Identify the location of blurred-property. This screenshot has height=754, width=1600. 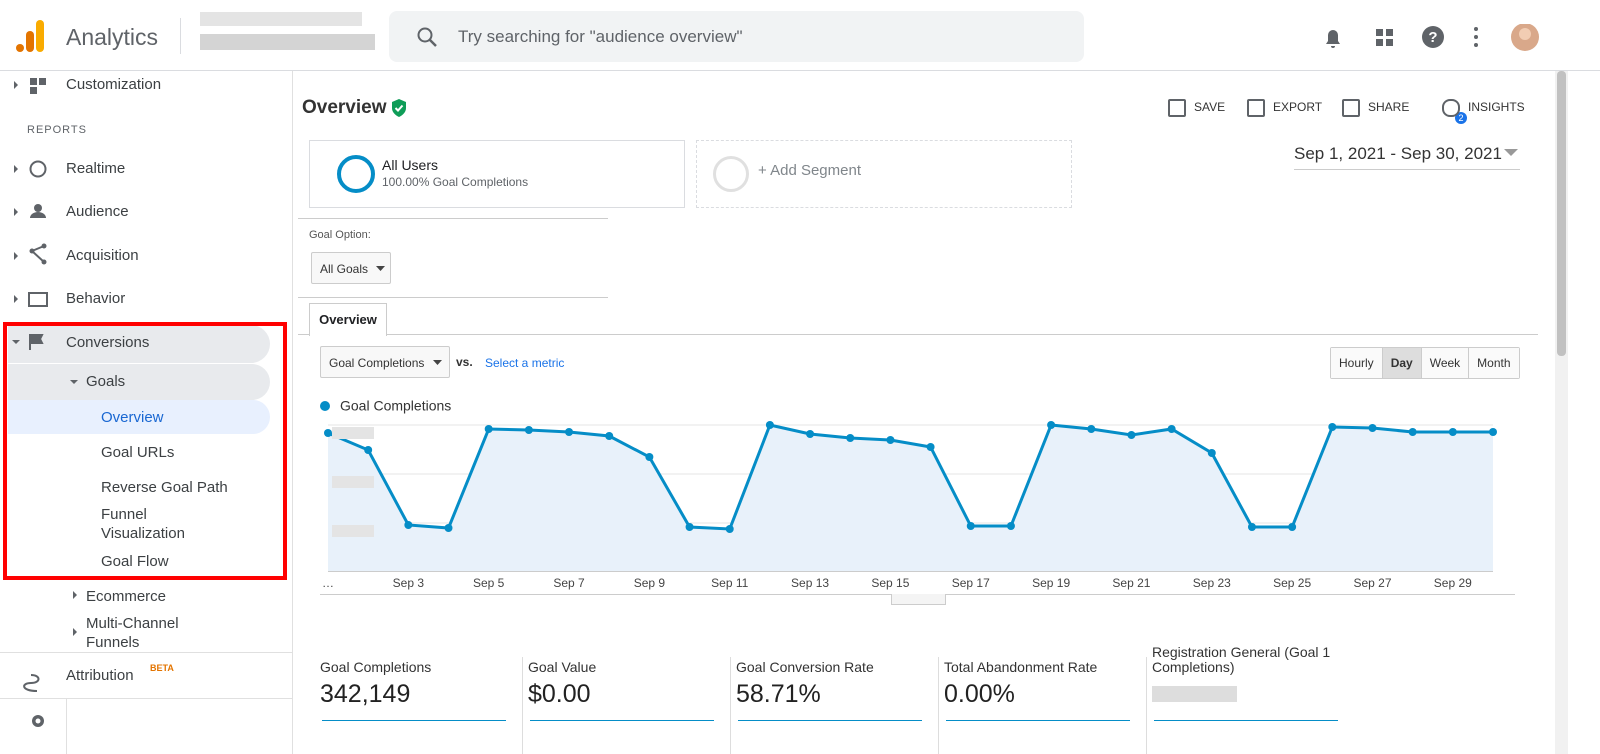
(287, 42).